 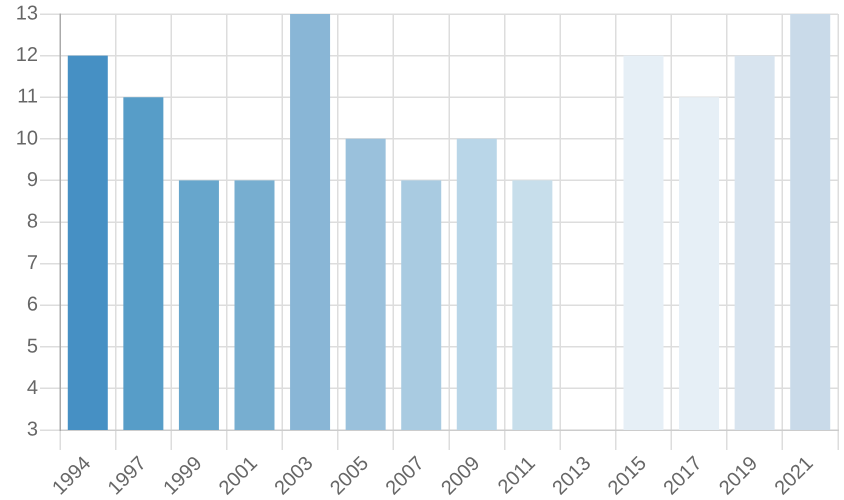 What do you see at coordinates (32, 429) in the screenshot?
I see `y-tick-label: 3` at bounding box center [32, 429].